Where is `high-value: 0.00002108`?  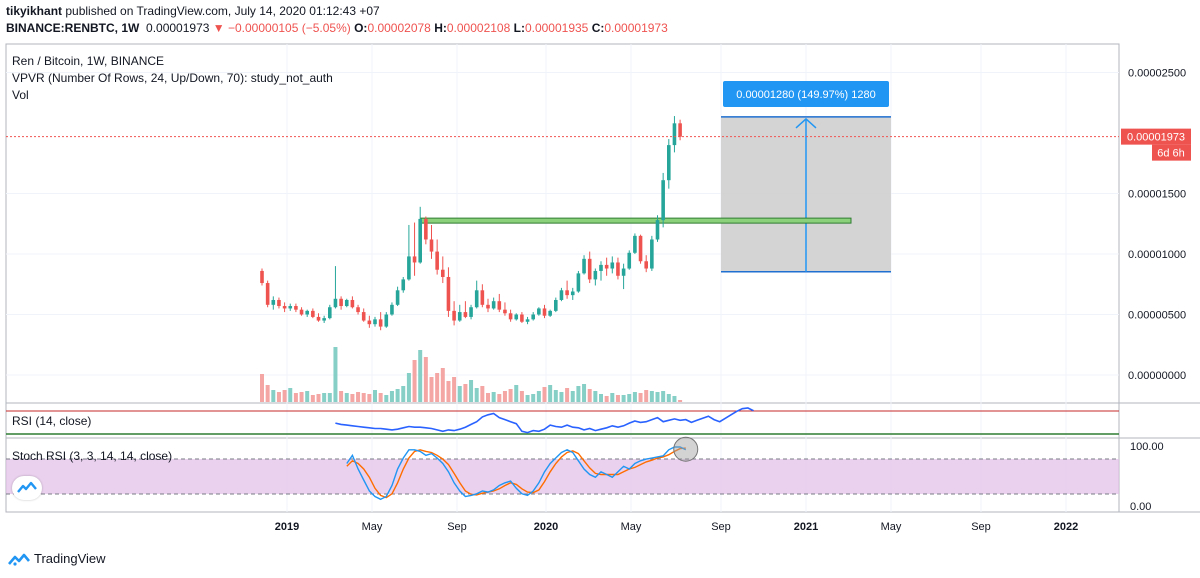
high-value: 0.00002108 is located at coordinates (478, 28).